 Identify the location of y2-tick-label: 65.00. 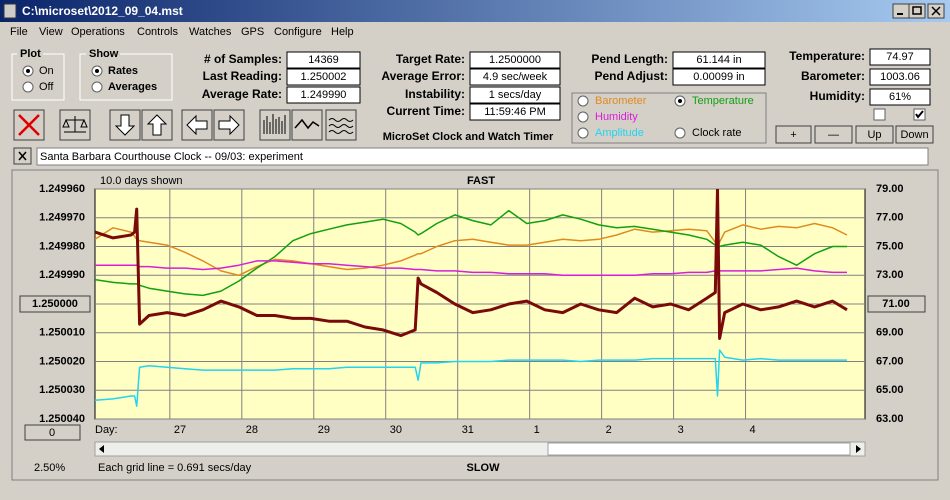
(890, 390).